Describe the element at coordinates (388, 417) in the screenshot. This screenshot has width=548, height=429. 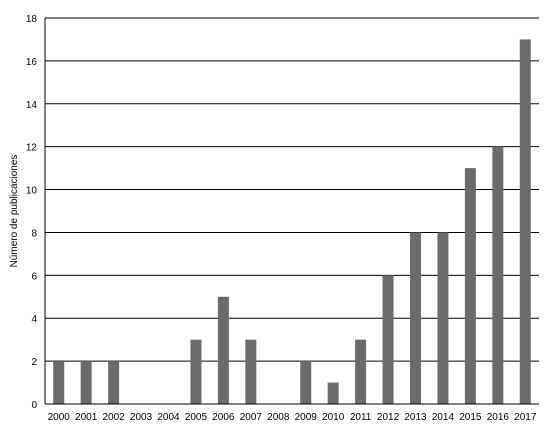
I see `x-tick-label: 2012` at that location.